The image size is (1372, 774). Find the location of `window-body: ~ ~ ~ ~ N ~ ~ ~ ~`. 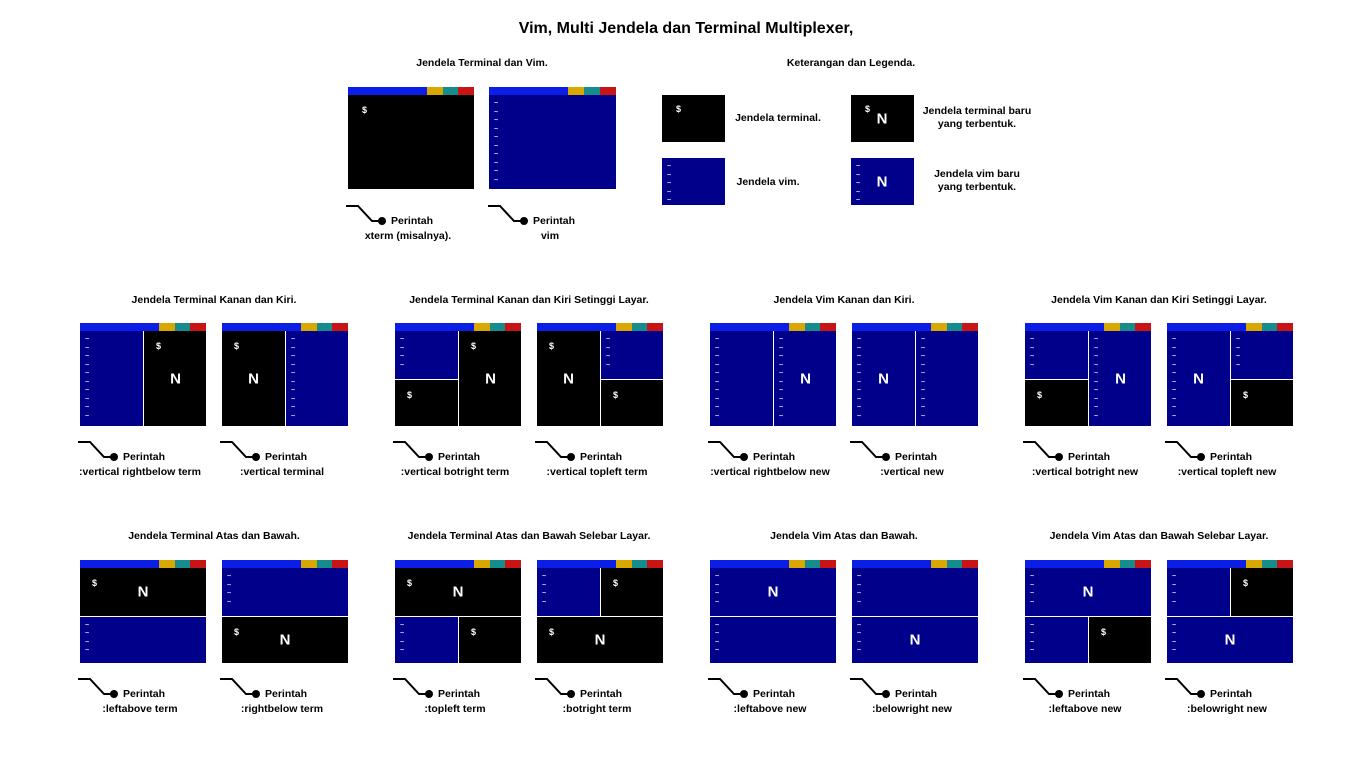

window-body: ~ ~ ~ ~ N ~ ~ ~ ~ is located at coordinates (773, 615).